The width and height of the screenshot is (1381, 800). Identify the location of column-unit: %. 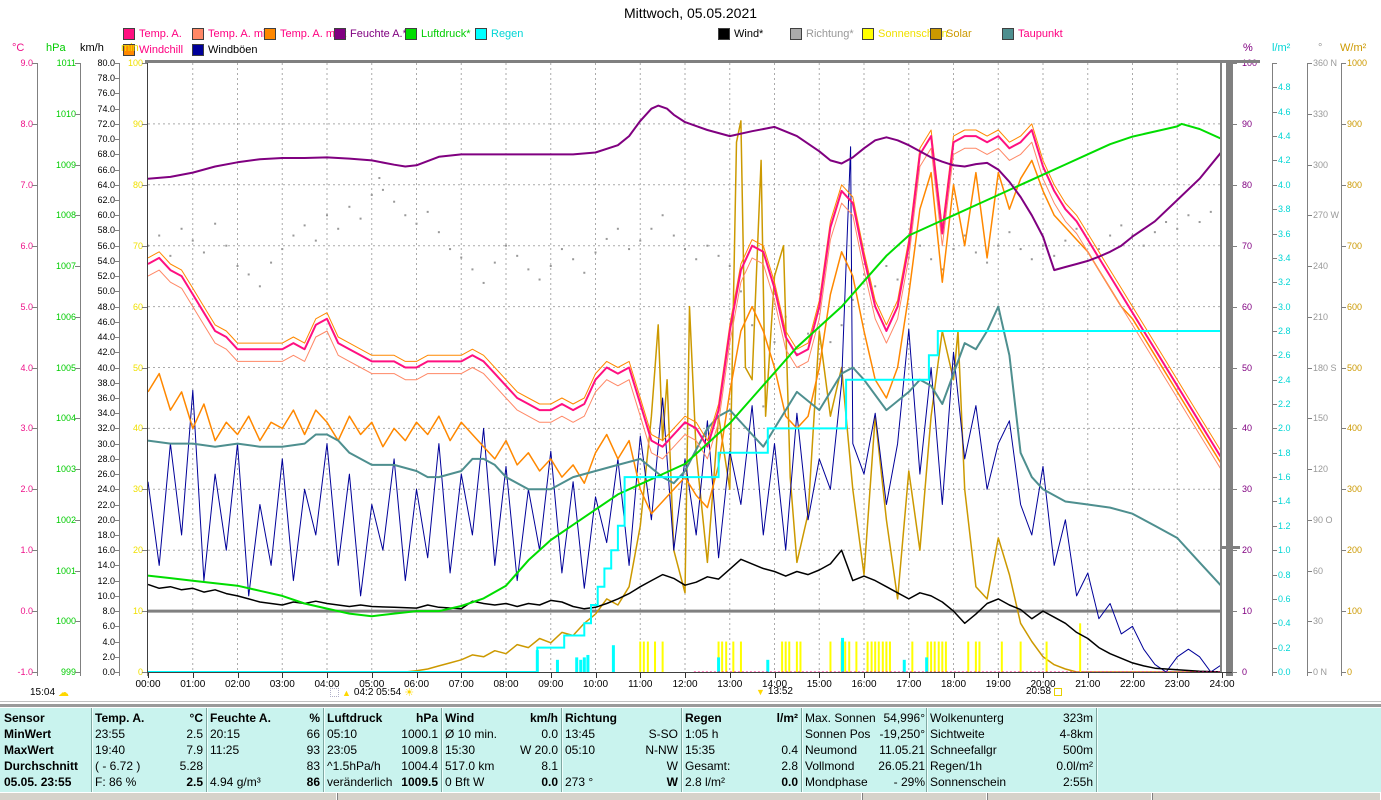
(314, 718).